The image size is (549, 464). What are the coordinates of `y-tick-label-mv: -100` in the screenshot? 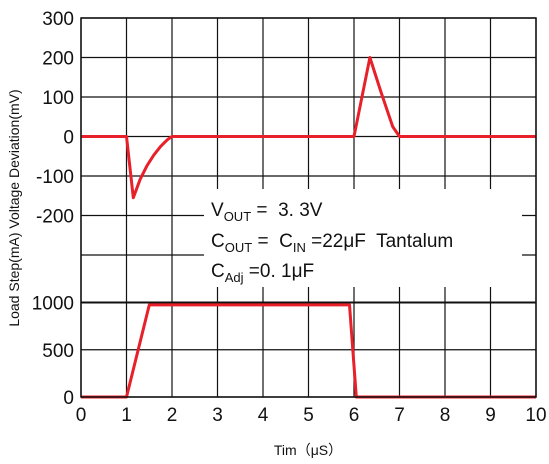 It's located at (55, 177).